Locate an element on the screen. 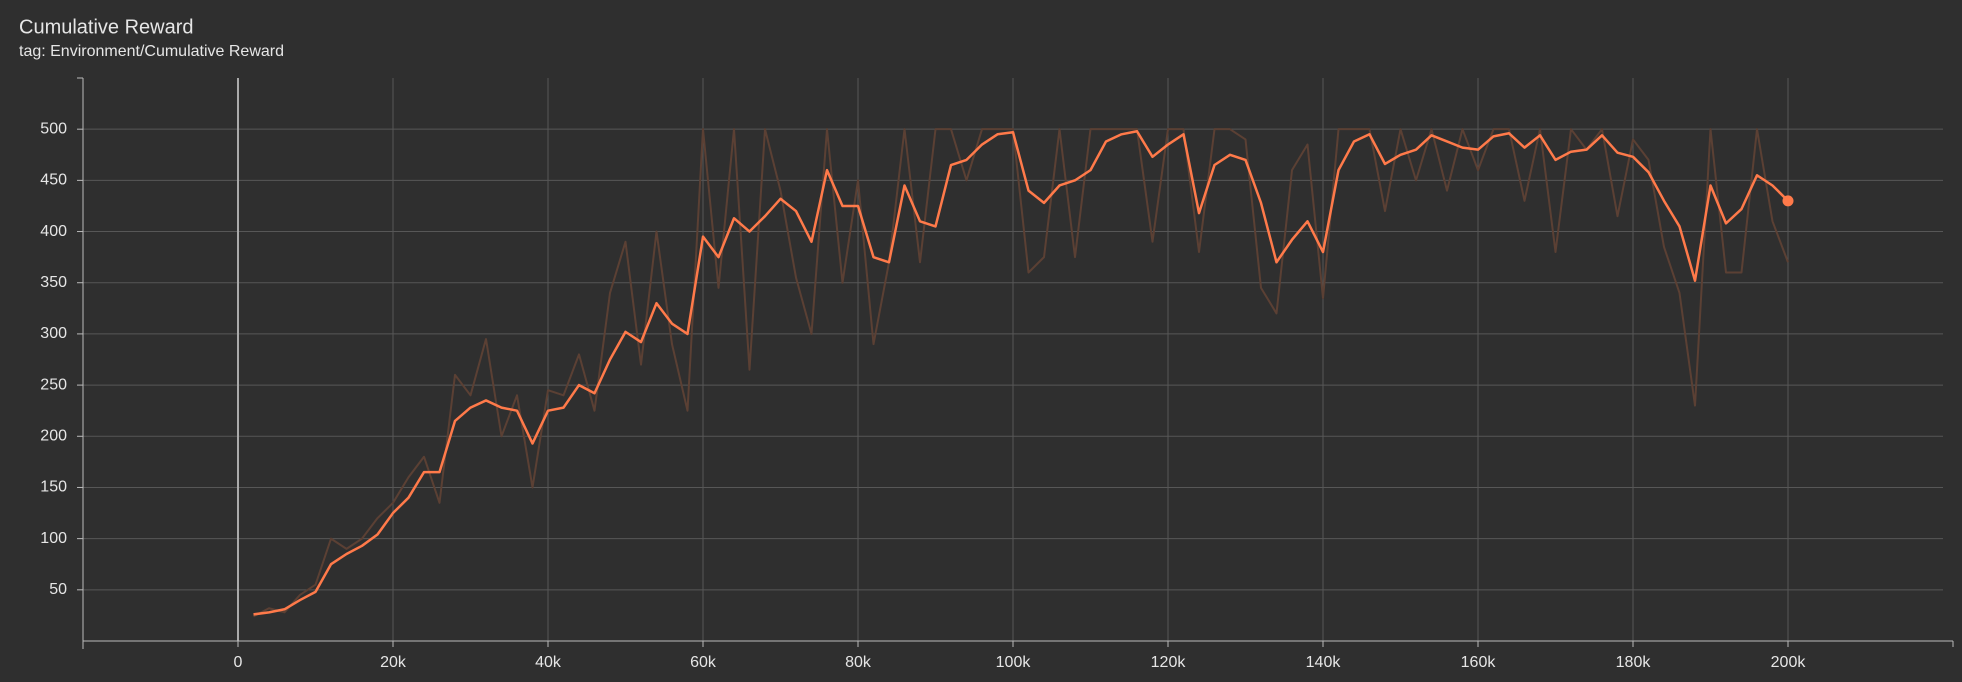  y-tick-label: 250 is located at coordinates (53, 384).